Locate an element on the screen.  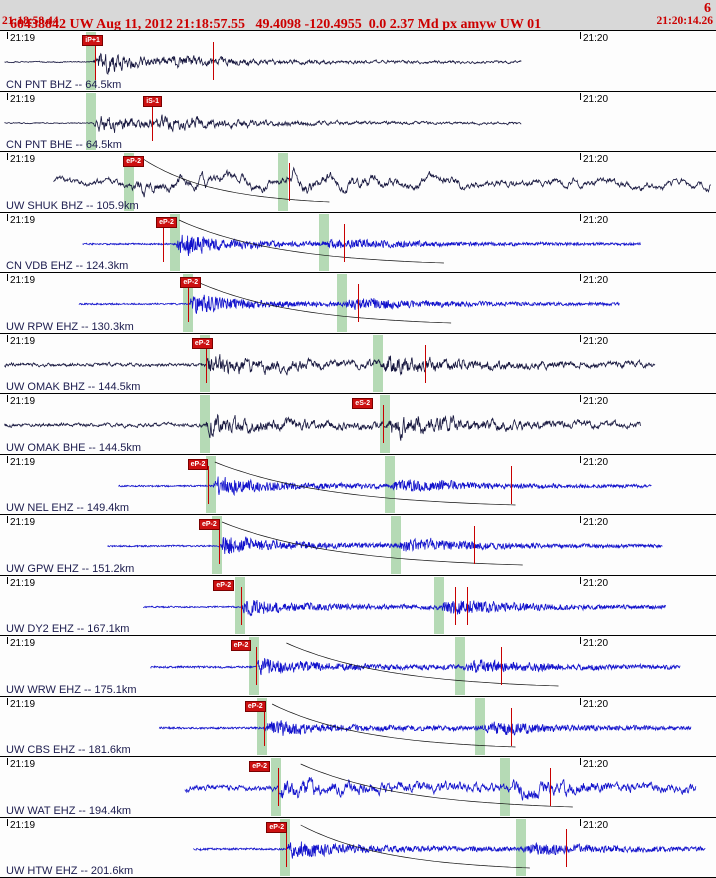
station-label: UW OMAK BHZ -- 144.5km is located at coordinates (73, 387).